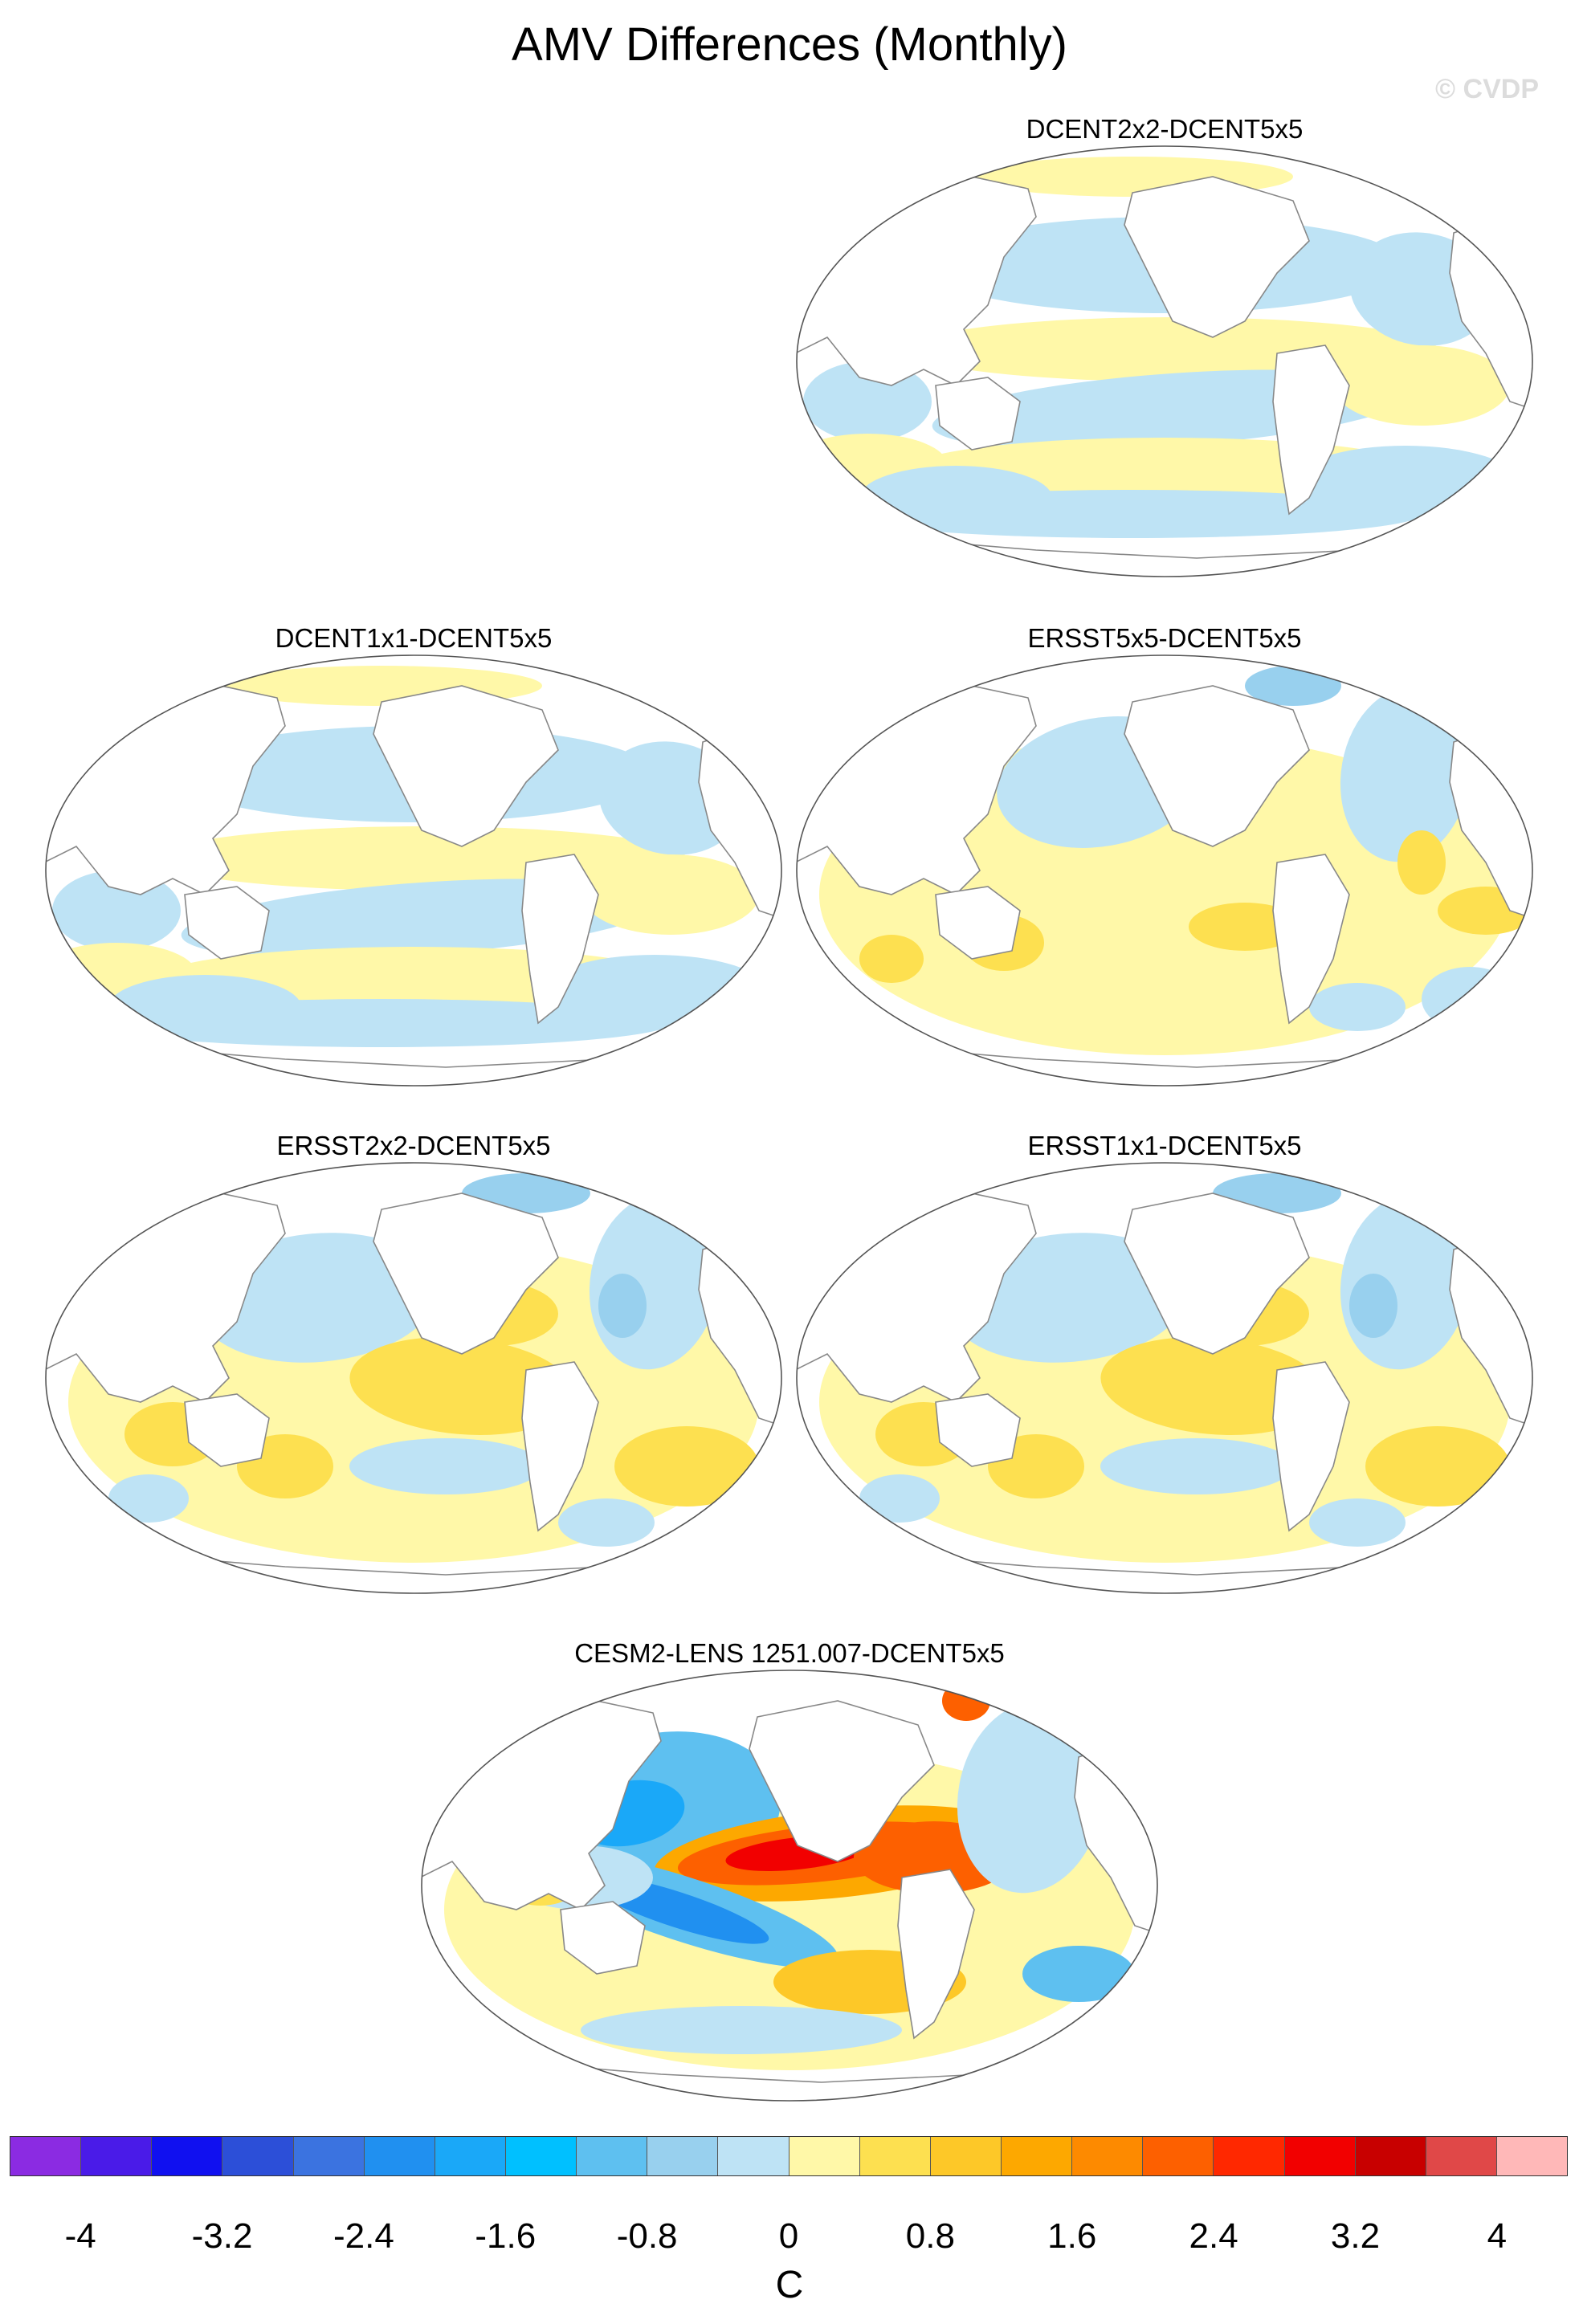  What do you see at coordinates (414, 638) in the screenshot?
I see `panel-title-2: DCENT1x1-DCENT5x5` at bounding box center [414, 638].